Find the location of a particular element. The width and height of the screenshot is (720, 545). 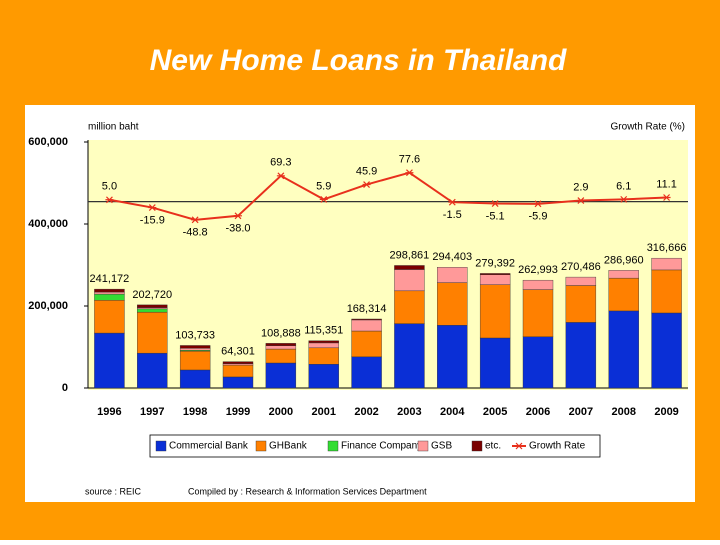

growth-label: 45.9 is located at coordinates (366, 171).